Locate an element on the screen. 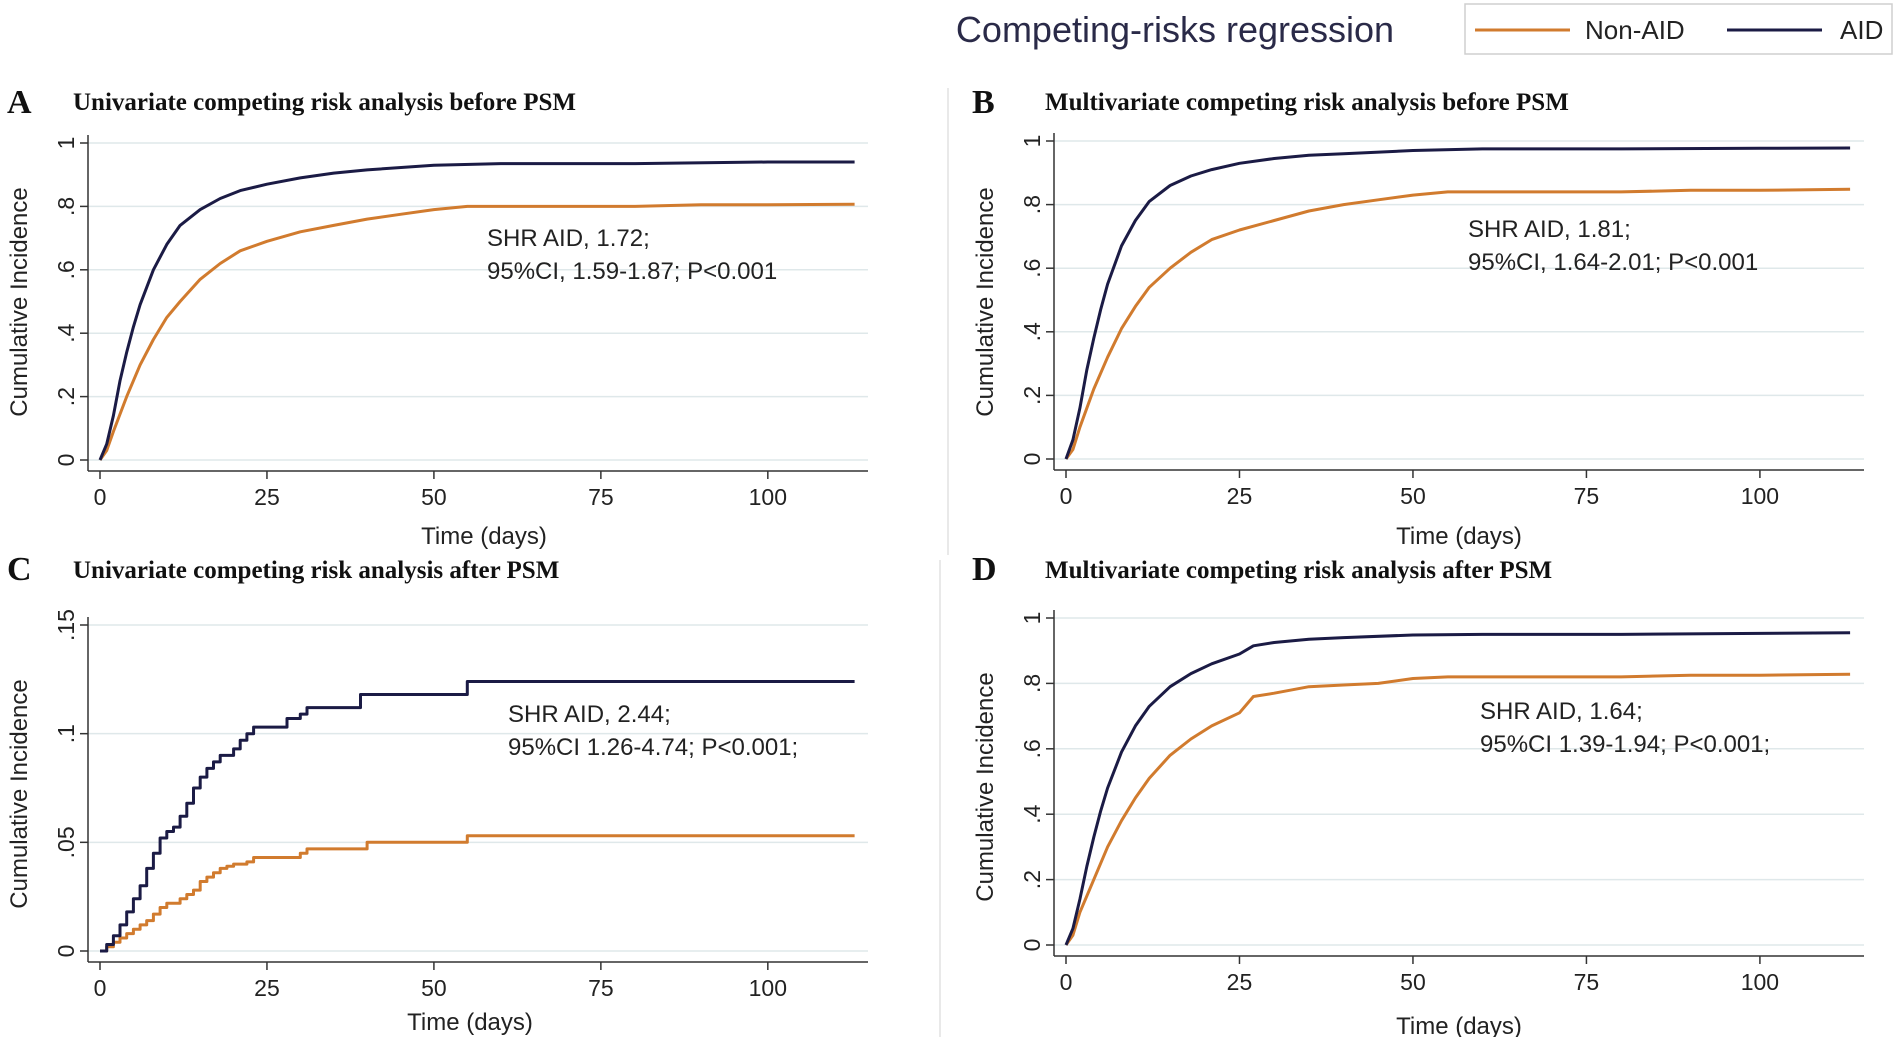 The width and height of the screenshot is (1902, 1037). stats-annotation-line: 95%CI, 1.59-1.87; P<0.001 is located at coordinates (632, 271).